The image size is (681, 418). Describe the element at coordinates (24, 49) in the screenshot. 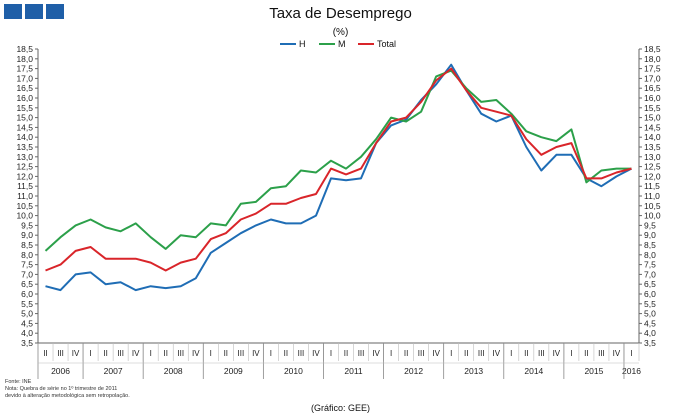

I see `y-tick-label: 18,5` at that location.